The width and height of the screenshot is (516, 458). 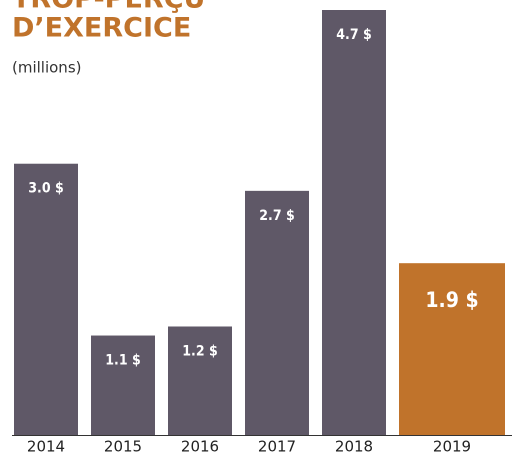 What do you see at coordinates (199, 351) in the screenshot?
I see `value-label: 1.2 $` at bounding box center [199, 351].